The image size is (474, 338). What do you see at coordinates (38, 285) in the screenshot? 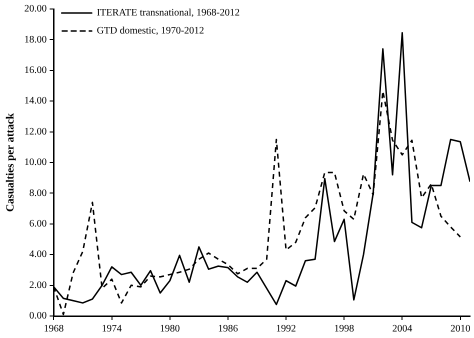
I see `y-tick-label: 2.00` at bounding box center [38, 285].